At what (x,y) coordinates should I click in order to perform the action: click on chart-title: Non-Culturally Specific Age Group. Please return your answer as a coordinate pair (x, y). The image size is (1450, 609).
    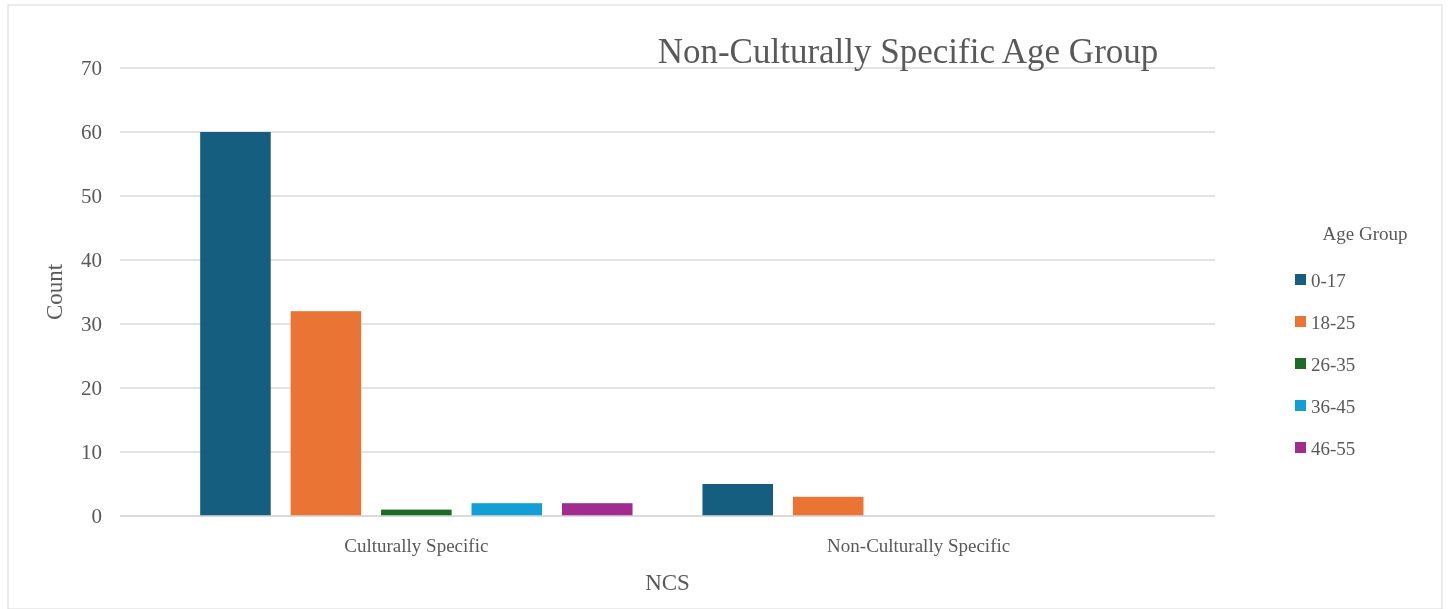
    Looking at the image, I should click on (908, 51).